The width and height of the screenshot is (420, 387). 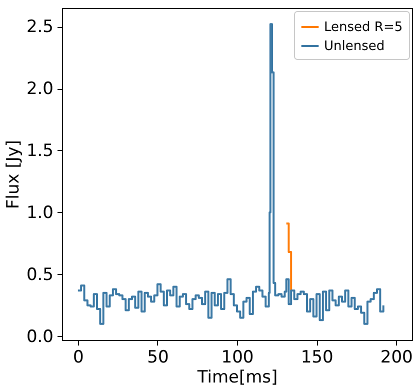 I want to click on x-axis-title: Time[ms], so click(x=237, y=377).